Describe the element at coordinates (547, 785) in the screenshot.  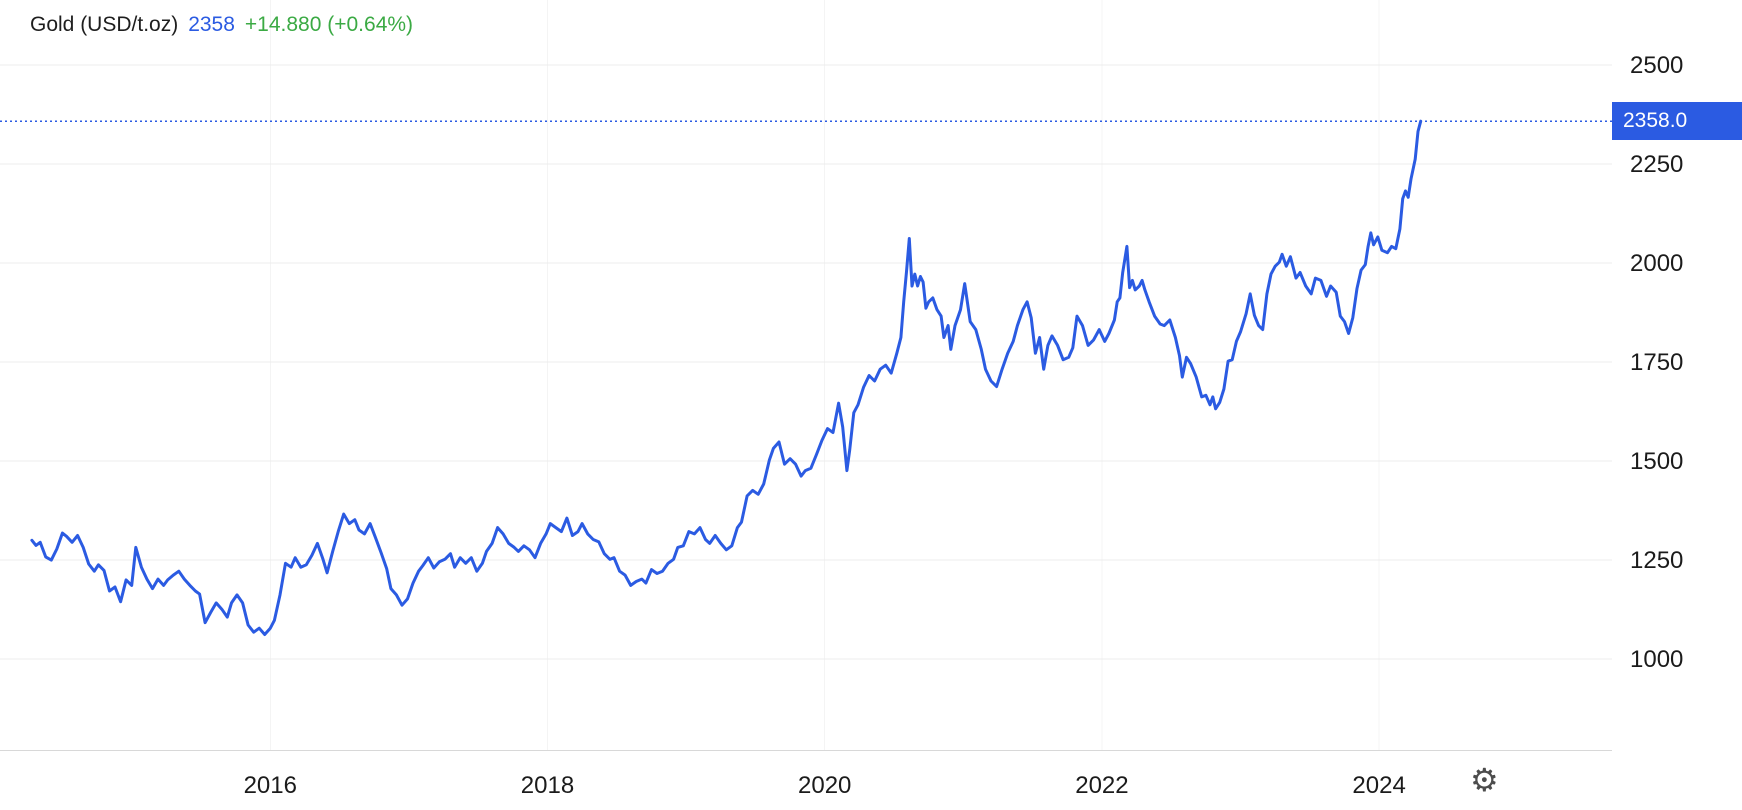
I see `x-axis-label: 2018` at that location.